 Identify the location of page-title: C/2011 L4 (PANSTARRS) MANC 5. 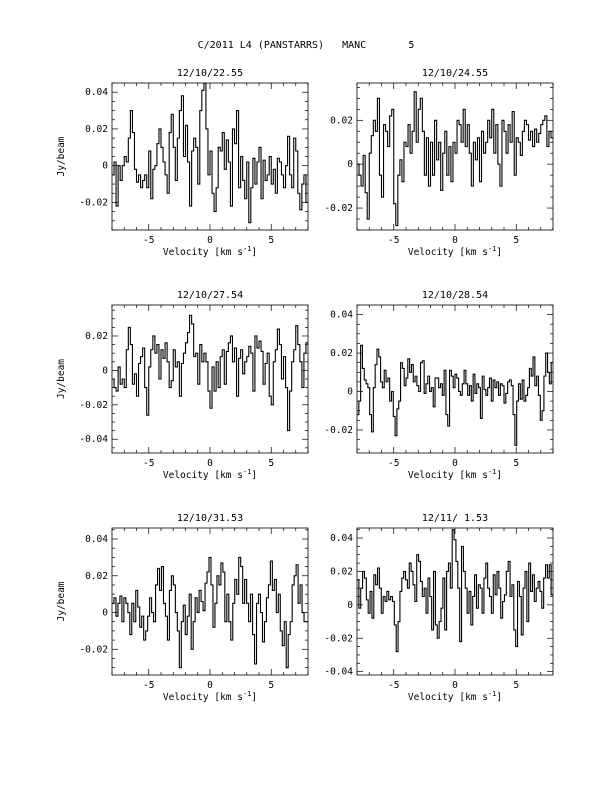
(306, 45).